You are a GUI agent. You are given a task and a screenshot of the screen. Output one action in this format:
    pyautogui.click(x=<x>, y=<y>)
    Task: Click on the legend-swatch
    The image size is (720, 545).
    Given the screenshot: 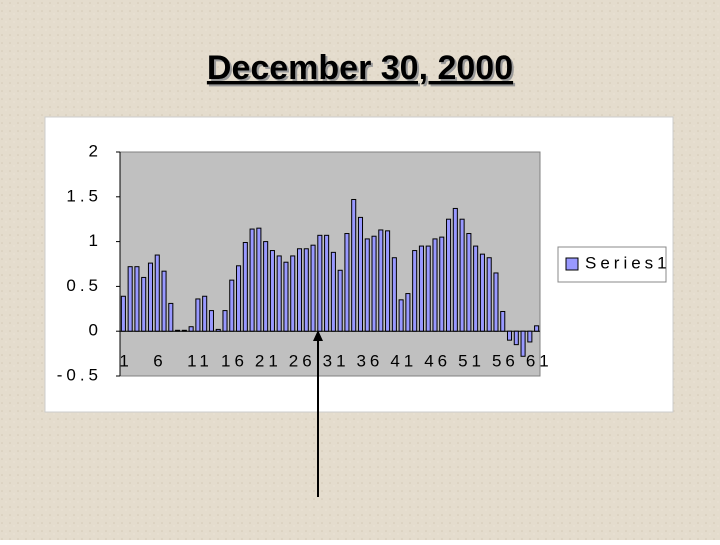 What is the action you would take?
    pyautogui.click(x=572, y=264)
    